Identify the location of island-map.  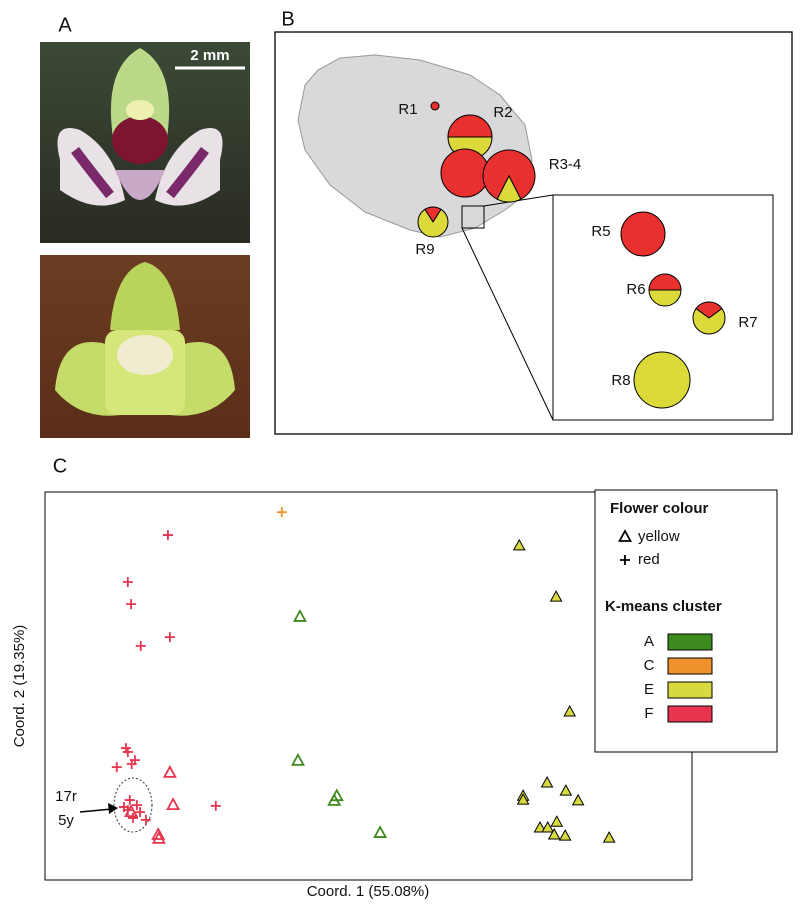
(415, 146).